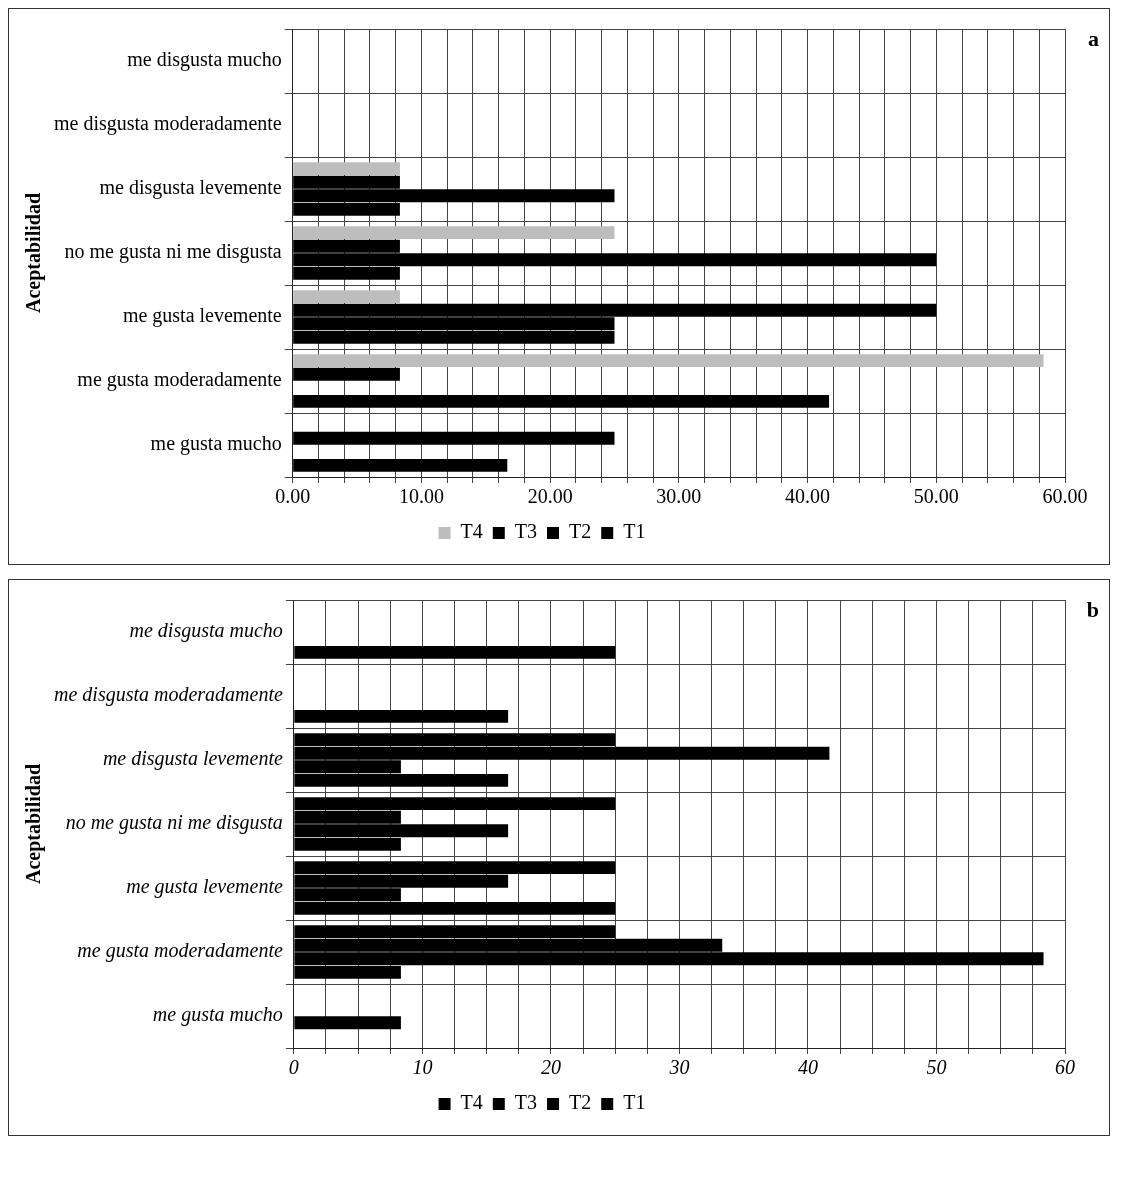  I want to click on x-tick-label: 0, so click(293, 1067).